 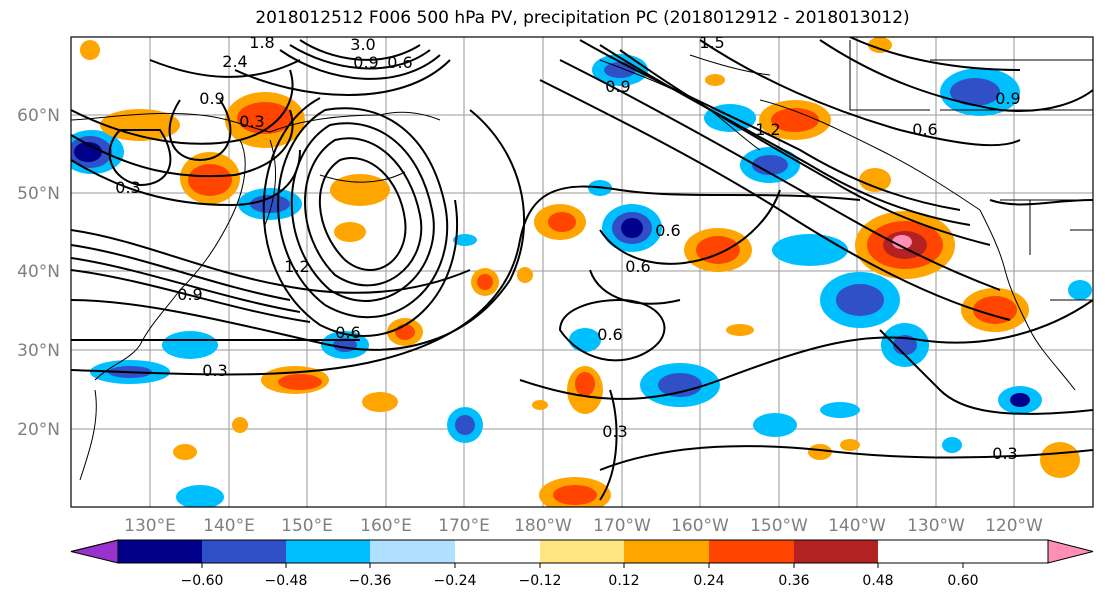 What do you see at coordinates (370, 581) in the screenshot?
I see `colorbar-tick-label: −0.36` at bounding box center [370, 581].